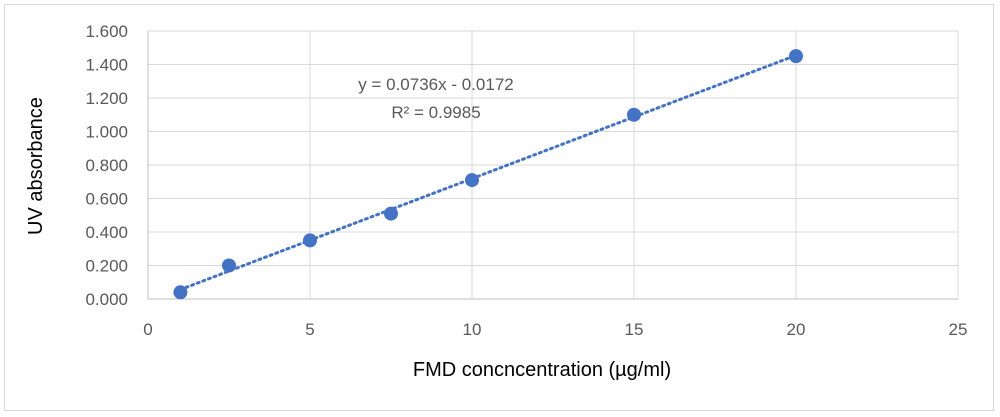 Image resolution: width=1000 pixels, height=417 pixels. What do you see at coordinates (106, 232) in the screenshot?
I see `y-tick-label: 0.400` at bounding box center [106, 232].